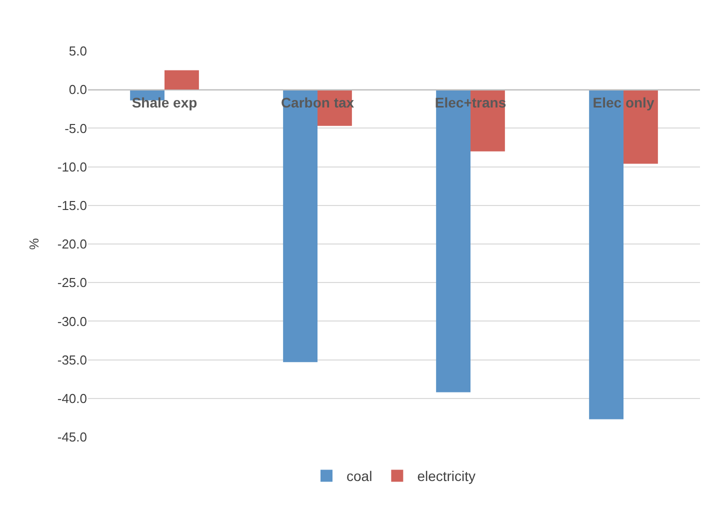 The image size is (724, 529). What do you see at coordinates (446, 476) in the screenshot?
I see `legend-label: electricity` at bounding box center [446, 476].